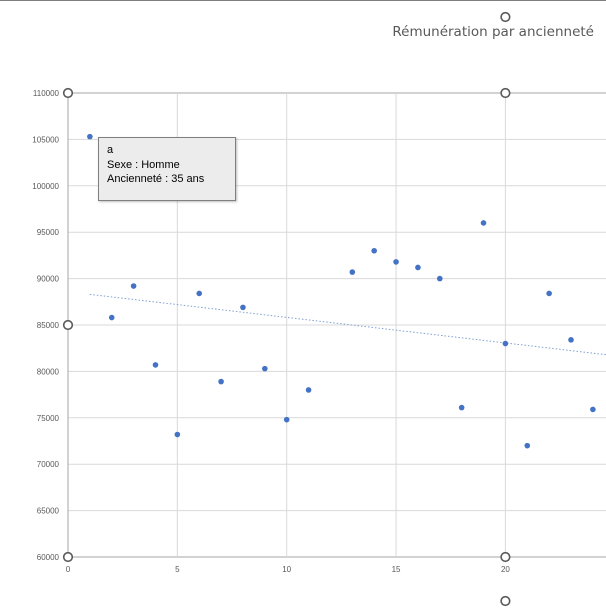 The image size is (606, 611). I want to click on x-tick-label: 5, so click(177, 569).